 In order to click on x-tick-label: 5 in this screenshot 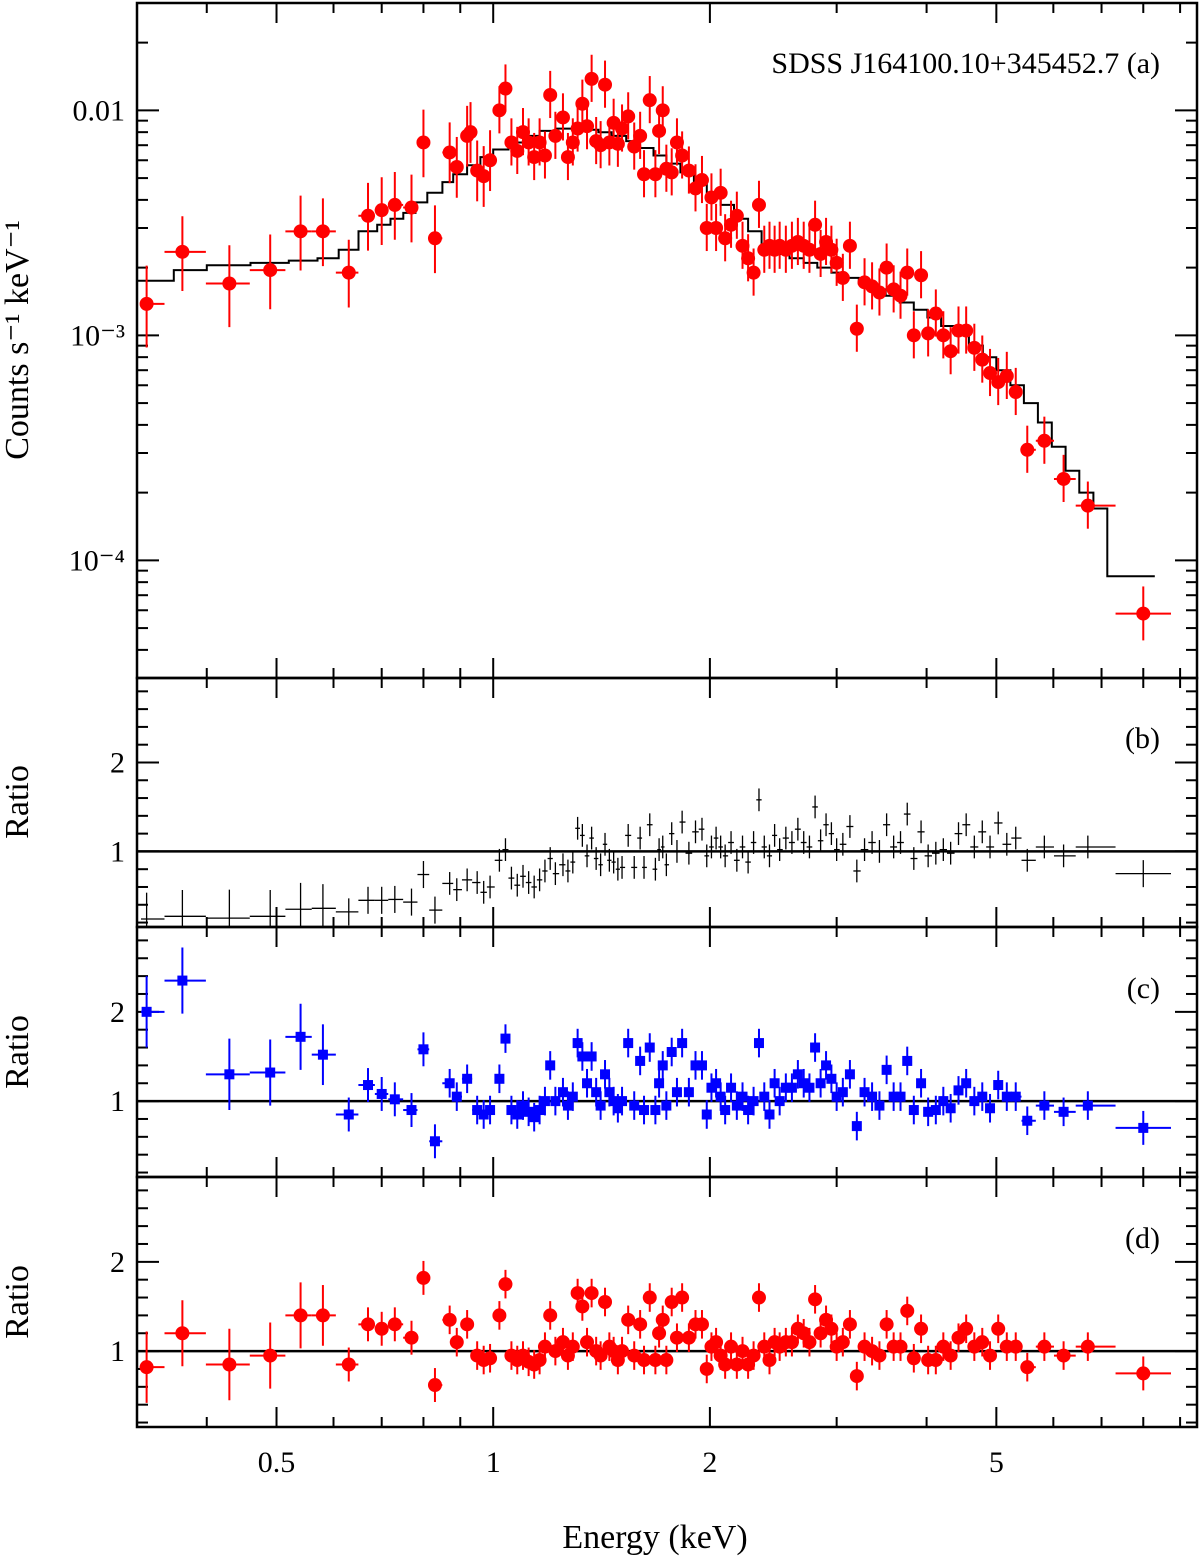, I will do `click(996, 1462)`.